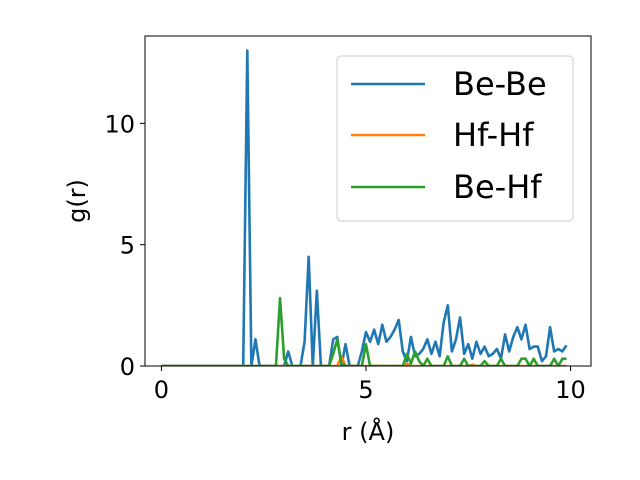 The height and width of the screenshot is (480, 640). What do you see at coordinates (497, 187) in the screenshot?
I see `legend-label-be-hf: Be-Hf` at bounding box center [497, 187].